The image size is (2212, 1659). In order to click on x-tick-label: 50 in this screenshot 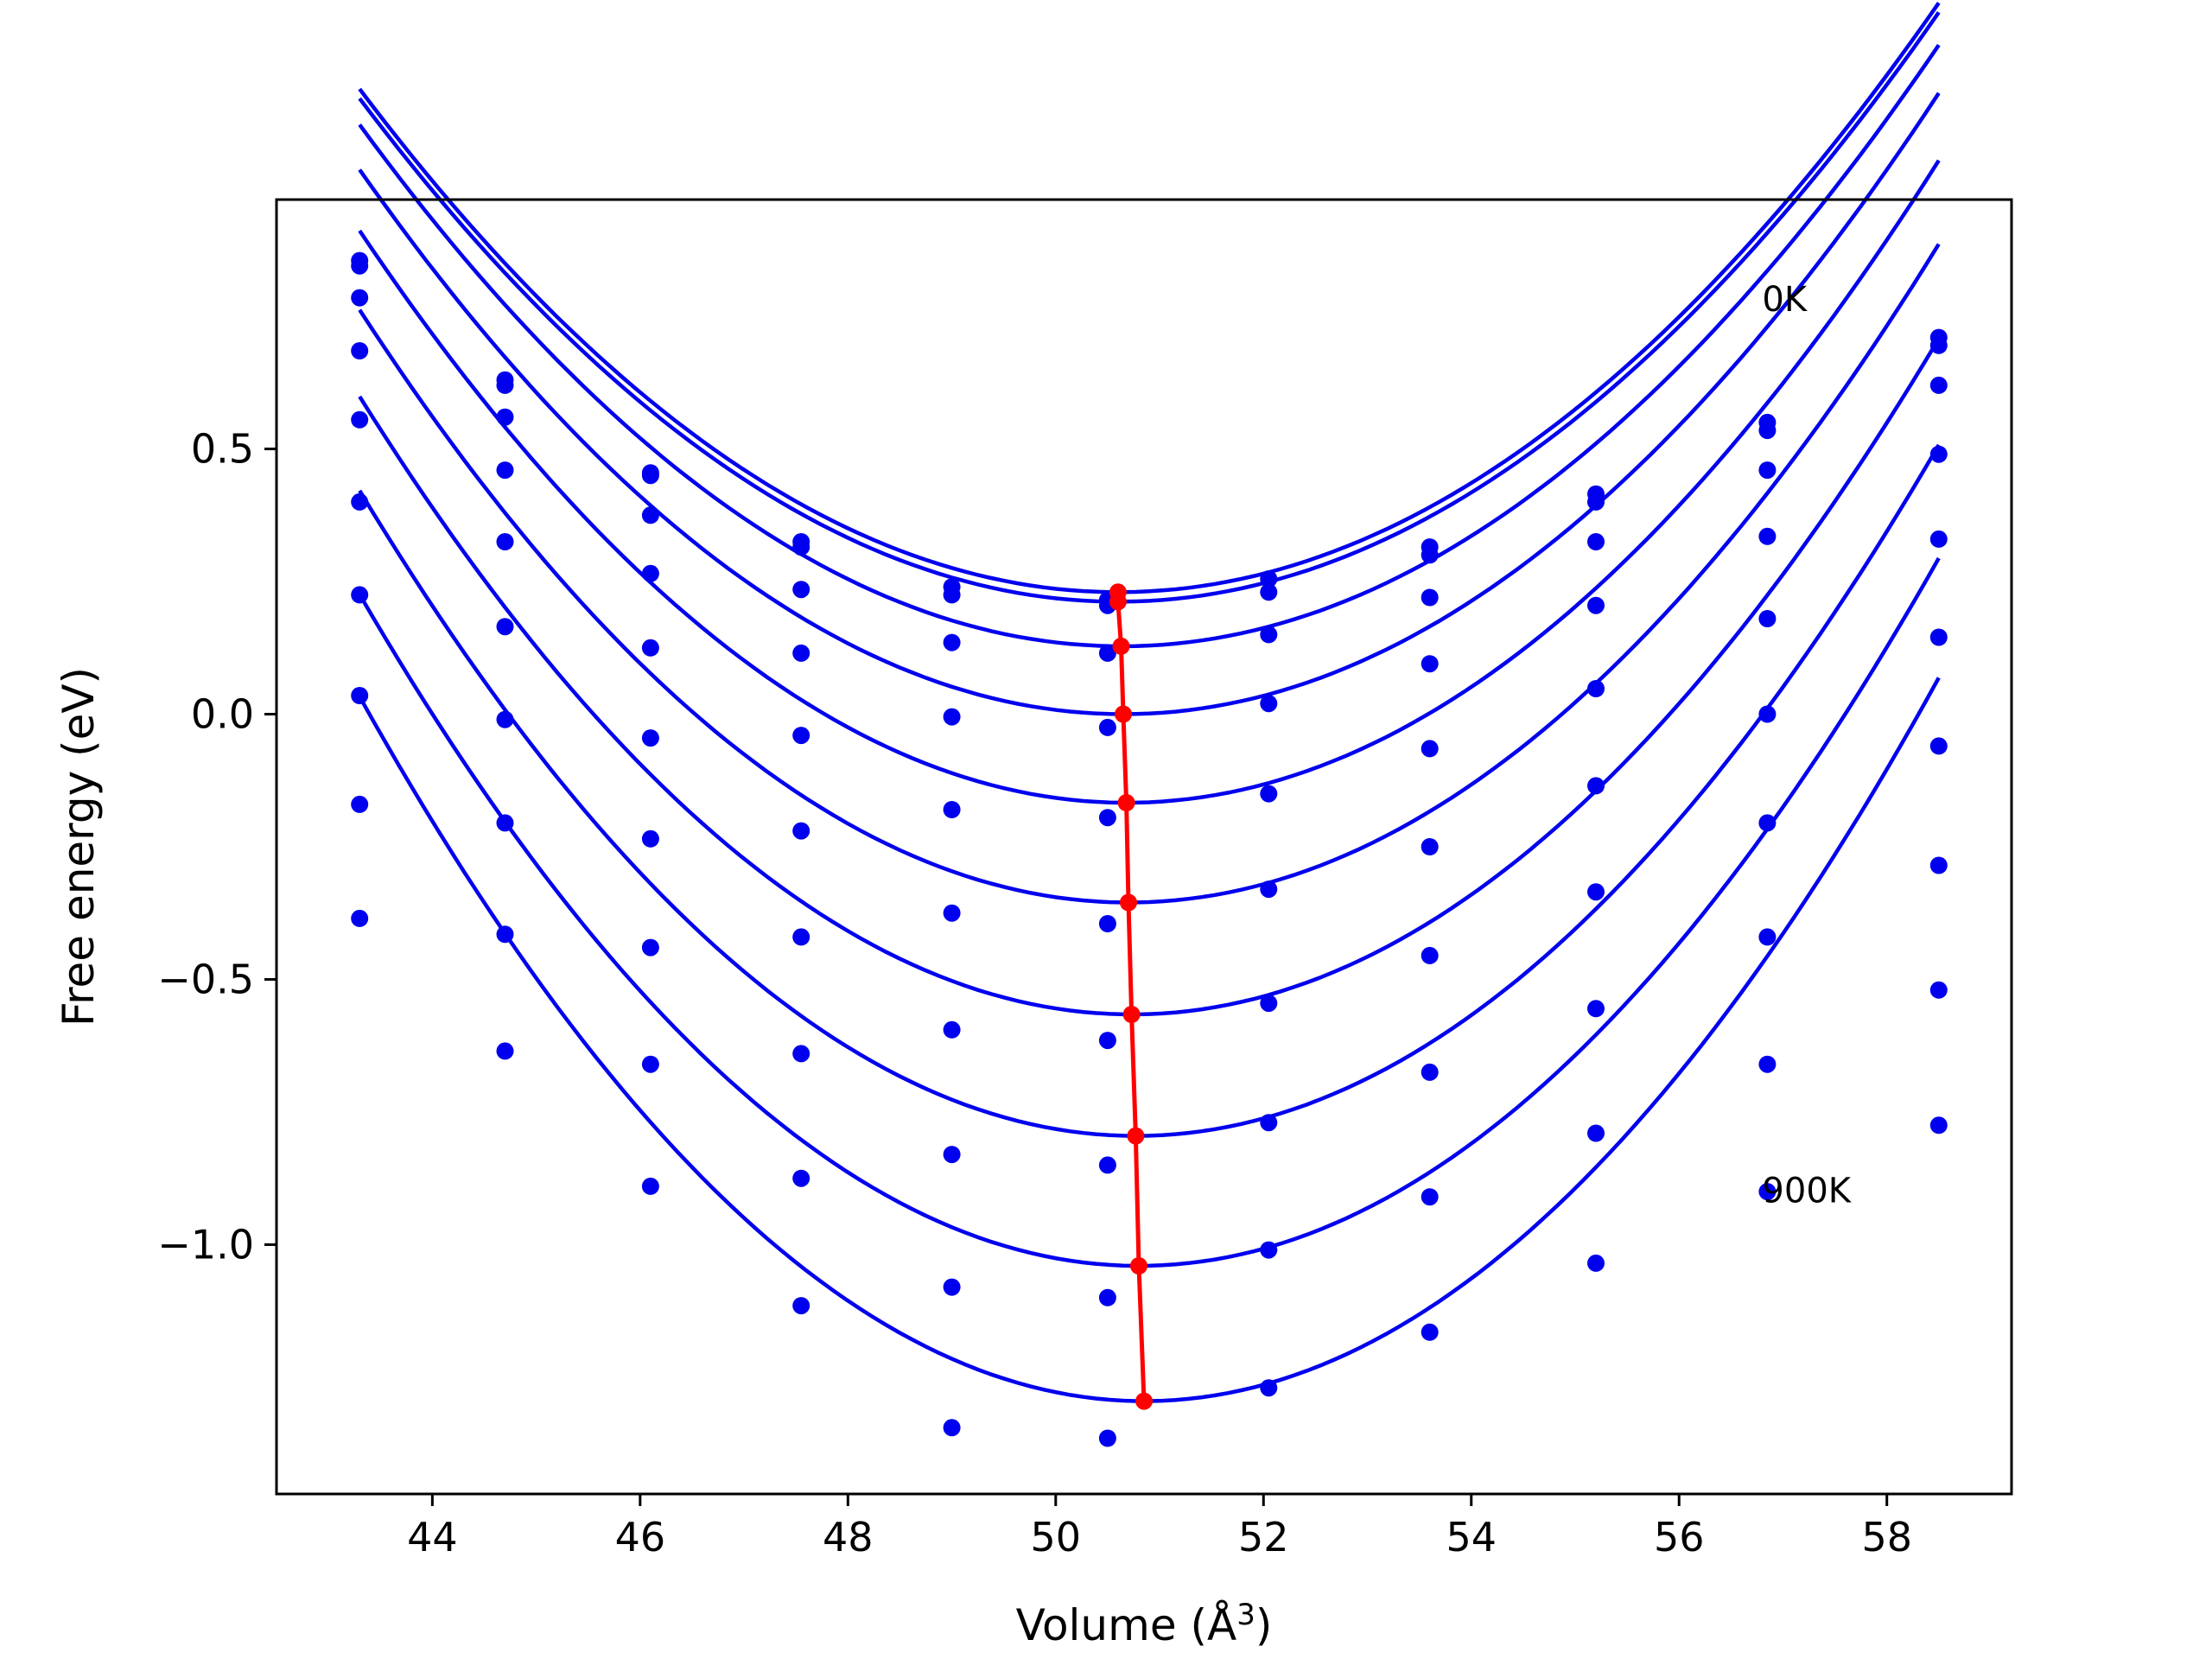, I will do `click(1056, 1537)`.